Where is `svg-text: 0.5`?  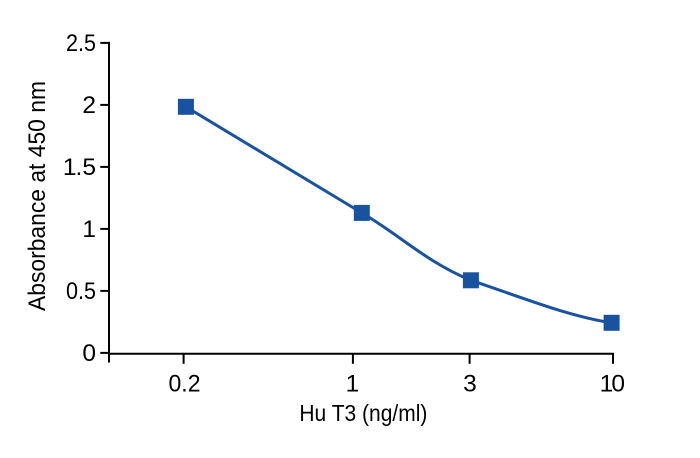
svg-text: 0.5 is located at coordinates (81, 291).